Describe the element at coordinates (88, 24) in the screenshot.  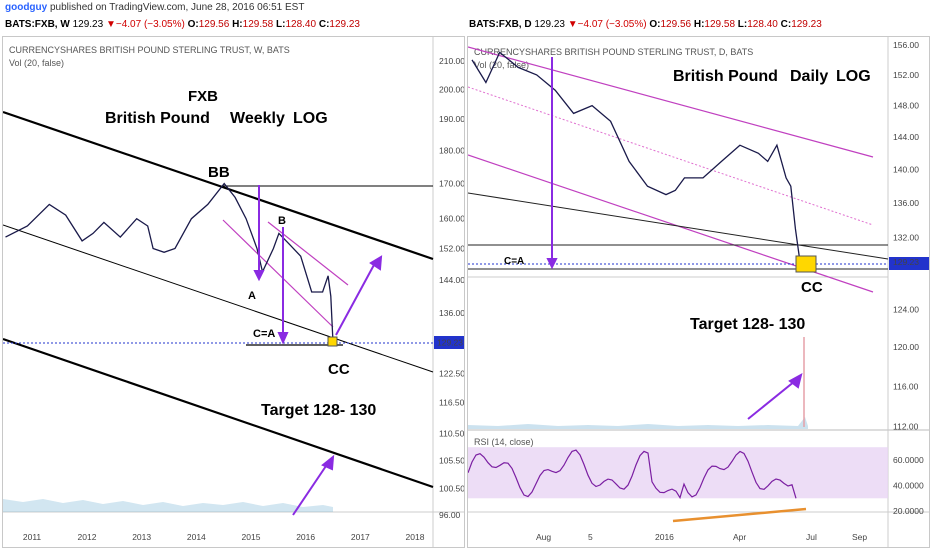
I see `left-last: 129.23` at that location.